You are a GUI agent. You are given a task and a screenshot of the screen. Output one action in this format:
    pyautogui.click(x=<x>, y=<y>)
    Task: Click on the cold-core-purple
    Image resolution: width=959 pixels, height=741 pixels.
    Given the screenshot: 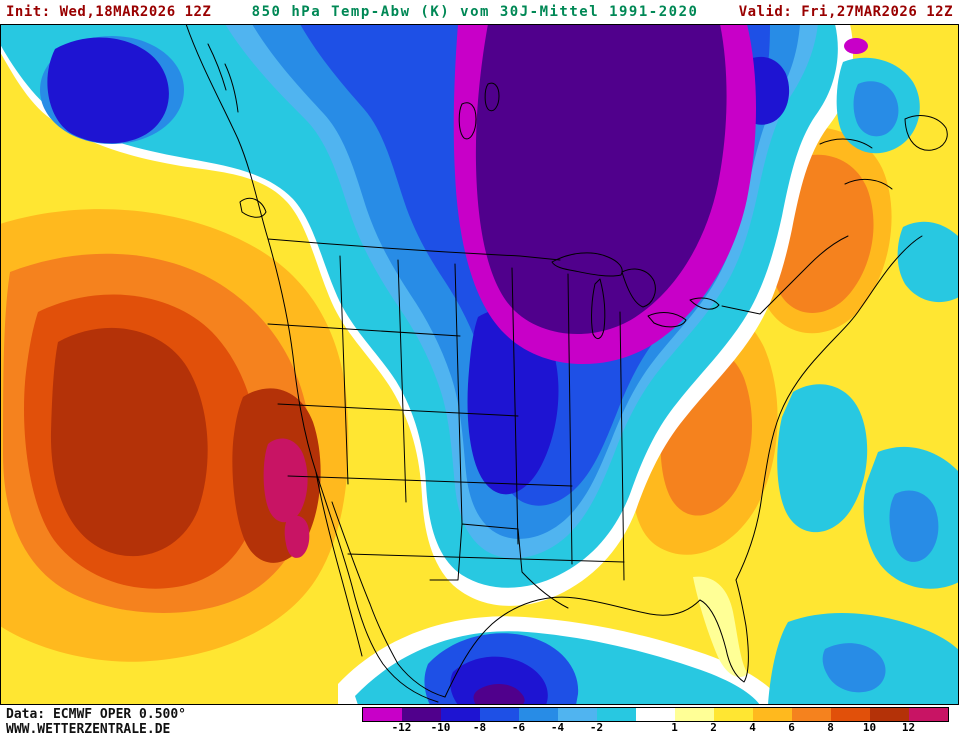 What is the action you would take?
    pyautogui.click(x=601, y=179)
    